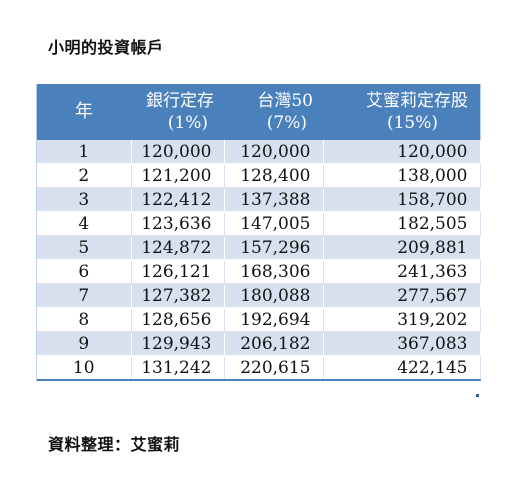  I want to click on header-year: 年, so click(84, 112).